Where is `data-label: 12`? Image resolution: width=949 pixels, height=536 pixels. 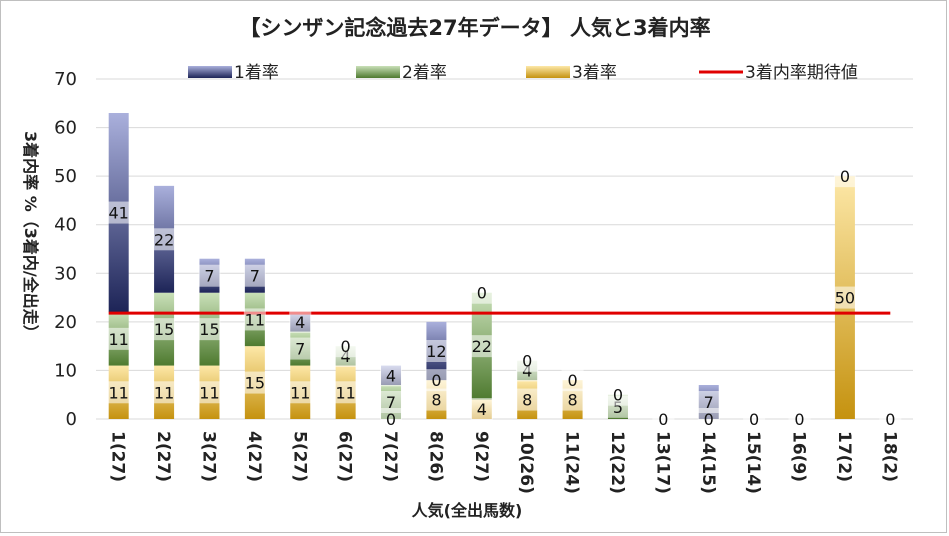 data-label: 12 is located at coordinates (436, 351).